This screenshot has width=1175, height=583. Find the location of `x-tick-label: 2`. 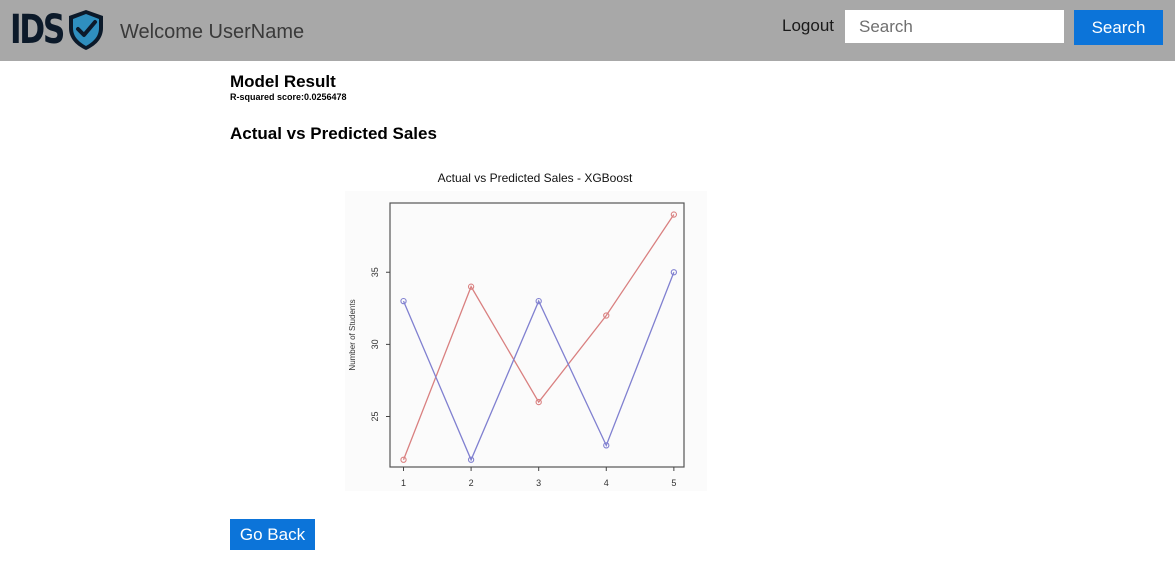

x-tick-label: 2 is located at coordinates (471, 483).